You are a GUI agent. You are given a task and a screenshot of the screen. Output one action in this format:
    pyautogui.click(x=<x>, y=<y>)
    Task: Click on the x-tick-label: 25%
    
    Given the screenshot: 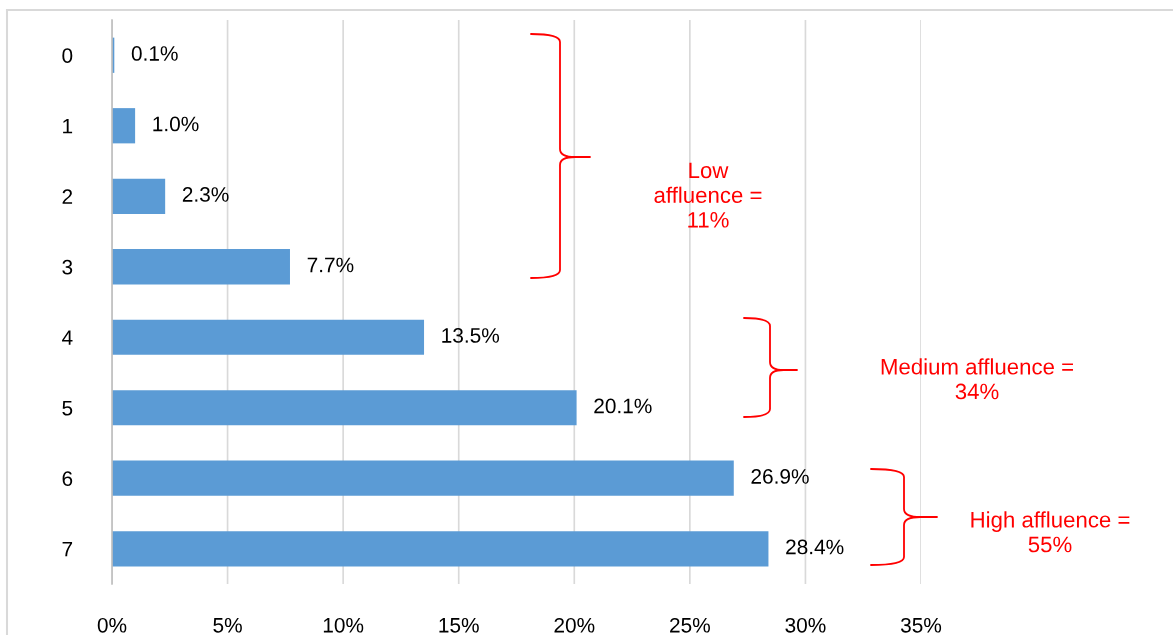 What is the action you would take?
    pyautogui.click(x=690, y=625)
    